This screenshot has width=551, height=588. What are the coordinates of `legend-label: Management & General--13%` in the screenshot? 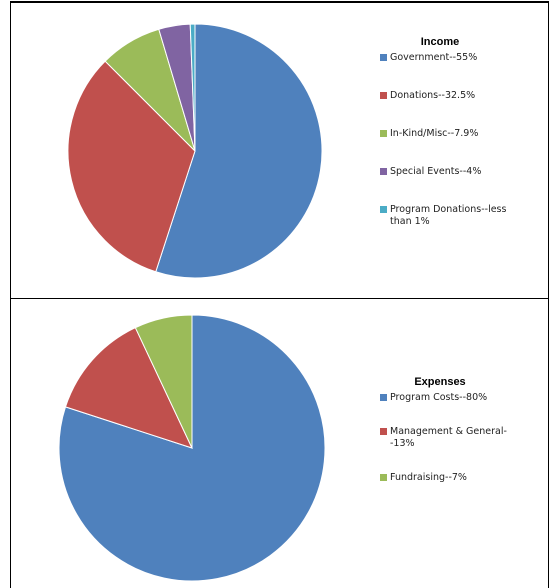 It's located at (448, 437).